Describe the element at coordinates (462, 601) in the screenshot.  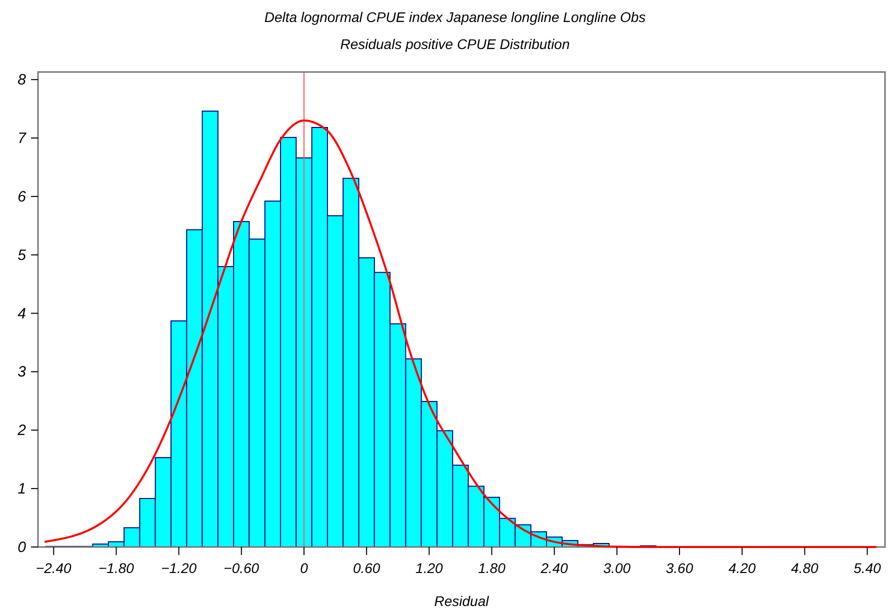
I see `x-axis-title: Residual` at that location.